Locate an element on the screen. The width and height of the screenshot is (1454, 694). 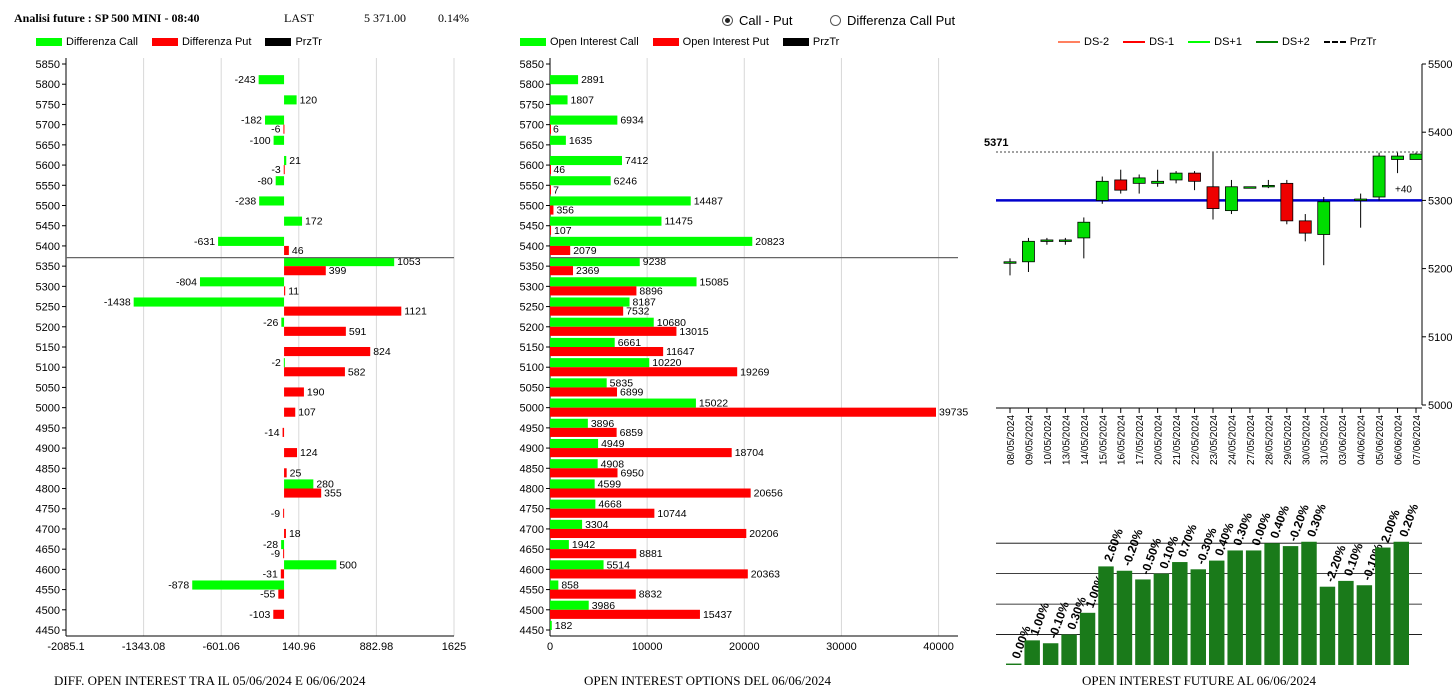
reference-label: +40 is located at coordinates (1403, 189).